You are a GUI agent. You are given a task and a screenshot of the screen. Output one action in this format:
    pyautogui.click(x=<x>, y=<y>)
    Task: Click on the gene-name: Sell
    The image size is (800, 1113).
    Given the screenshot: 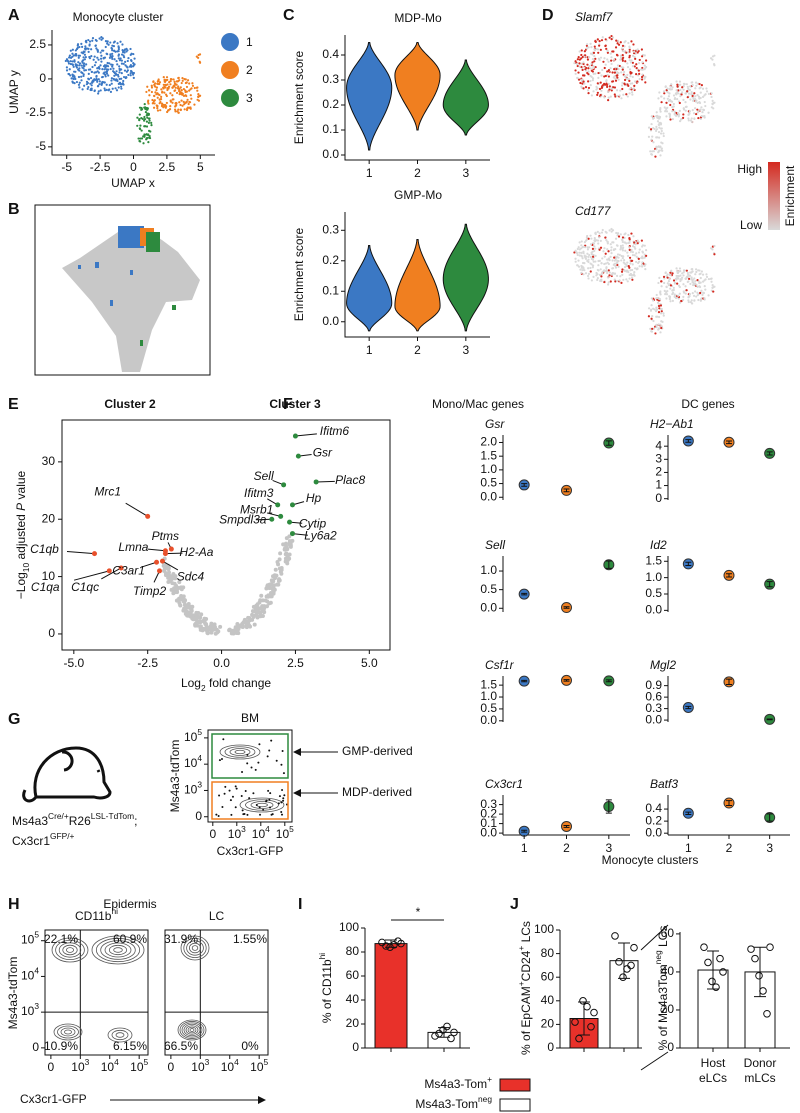 What is the action you would take?
    pyautogui.click(x=495, y=545)
    